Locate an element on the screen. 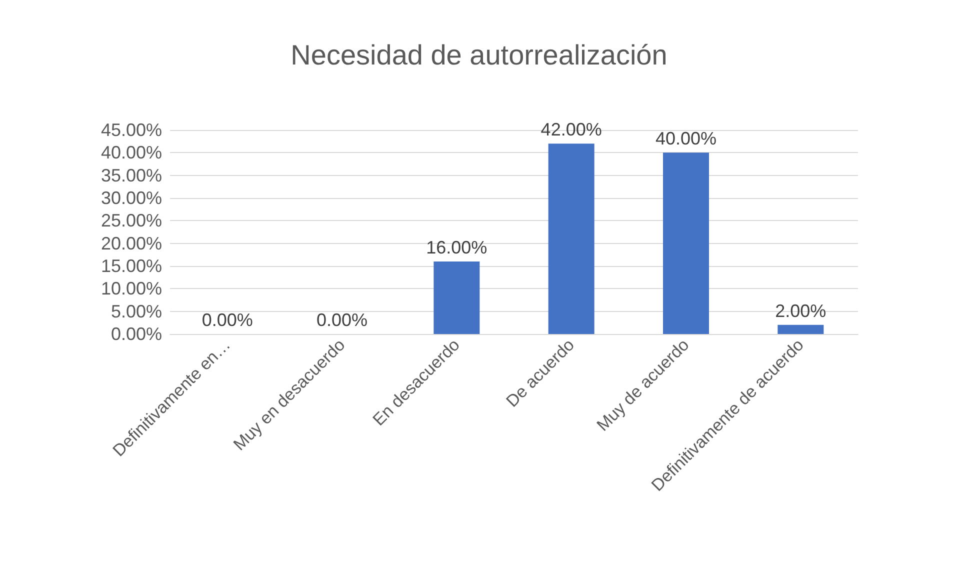  y-tick-label: 20.00% is located at coordinates (131, 243).